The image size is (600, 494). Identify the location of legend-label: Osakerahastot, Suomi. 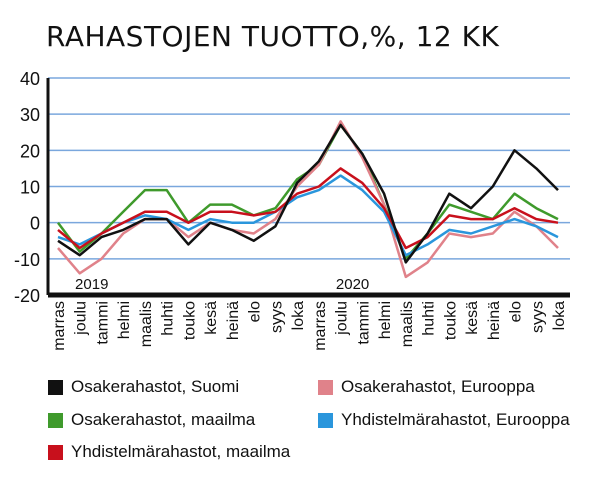
(155, 386).